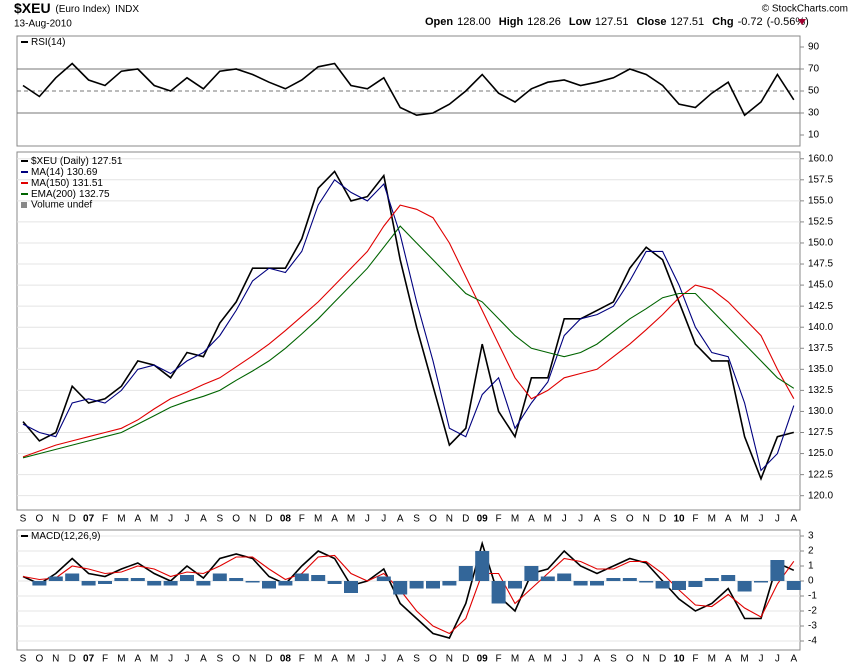 The height and width of the screenshot is (668, 850). Describe the element at coordinates (286, 519) in the screenshot. I see `x-tick-label: 08` at that location.